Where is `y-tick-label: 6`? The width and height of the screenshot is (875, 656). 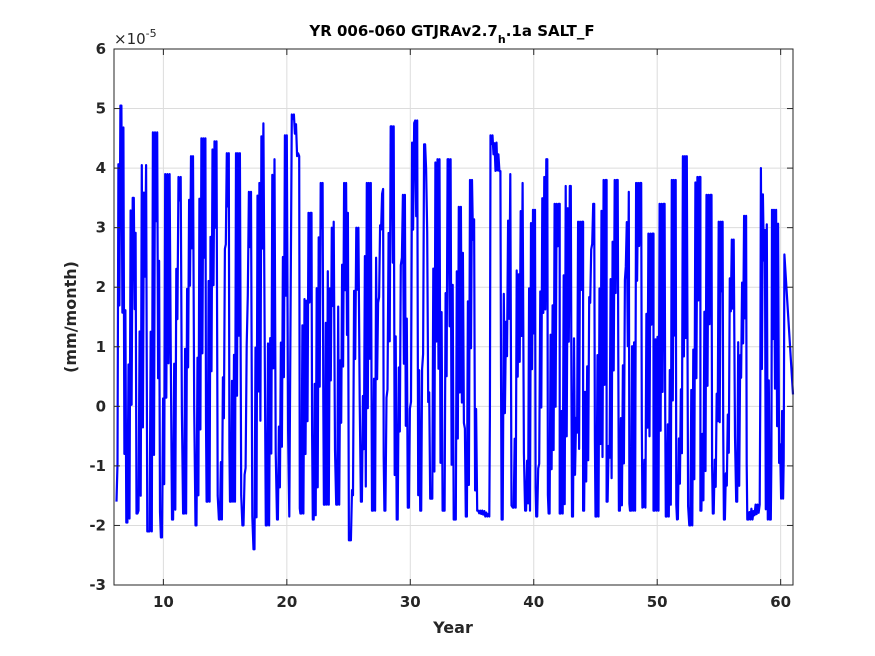
y-tick-label: 6 is located at coordinates (101, 49).